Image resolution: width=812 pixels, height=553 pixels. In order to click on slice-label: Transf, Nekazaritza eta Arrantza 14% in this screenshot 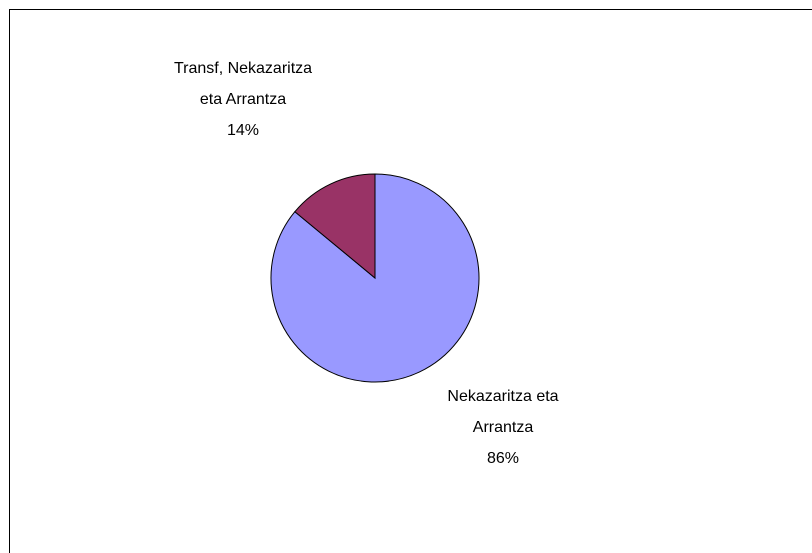, I will do `click(243, 99)`.